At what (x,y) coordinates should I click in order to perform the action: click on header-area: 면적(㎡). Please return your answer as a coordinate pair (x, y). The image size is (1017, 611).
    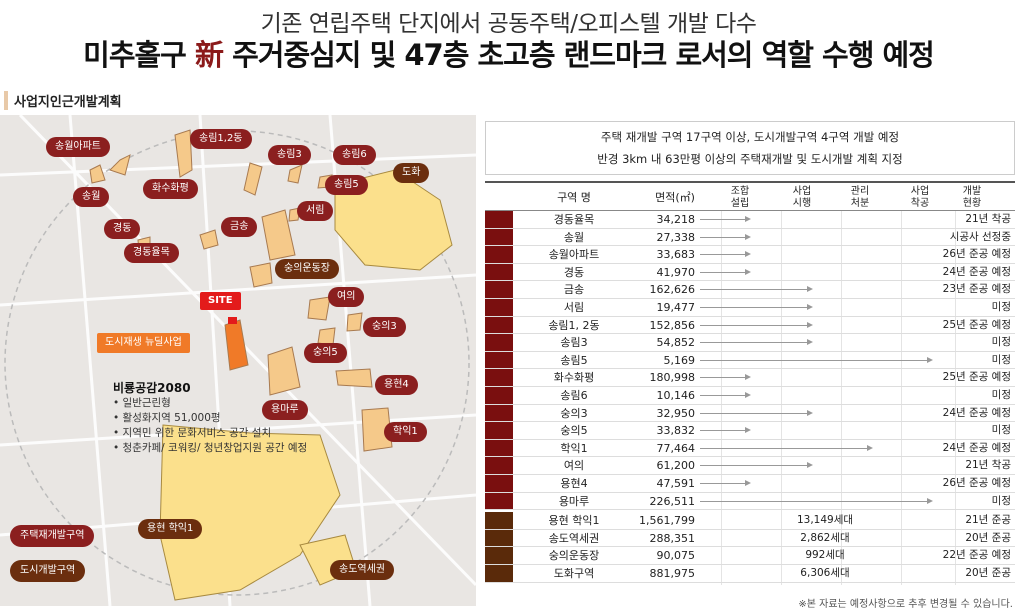
    Looking at the image, I should click on (675, 197).